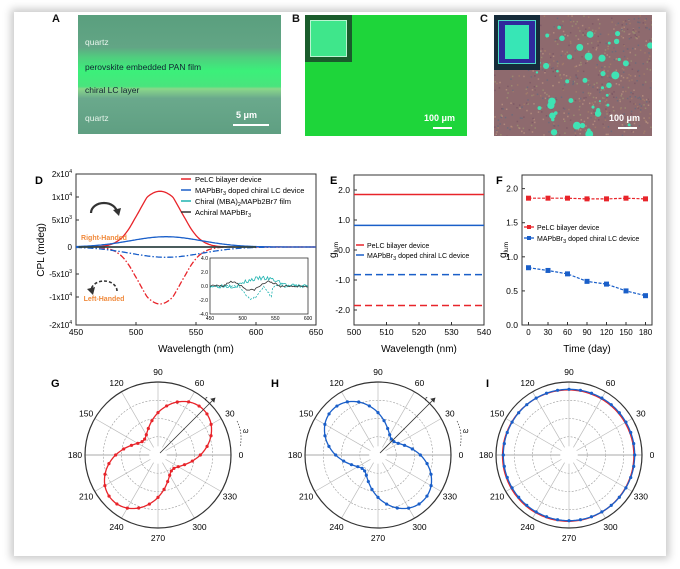 This screenshot has width=680, height=569. What do you see at coordinates (60, 325) in the screenshot?
I see `y-tick-label: -2x10⁴` at bounding box center [60, 325].